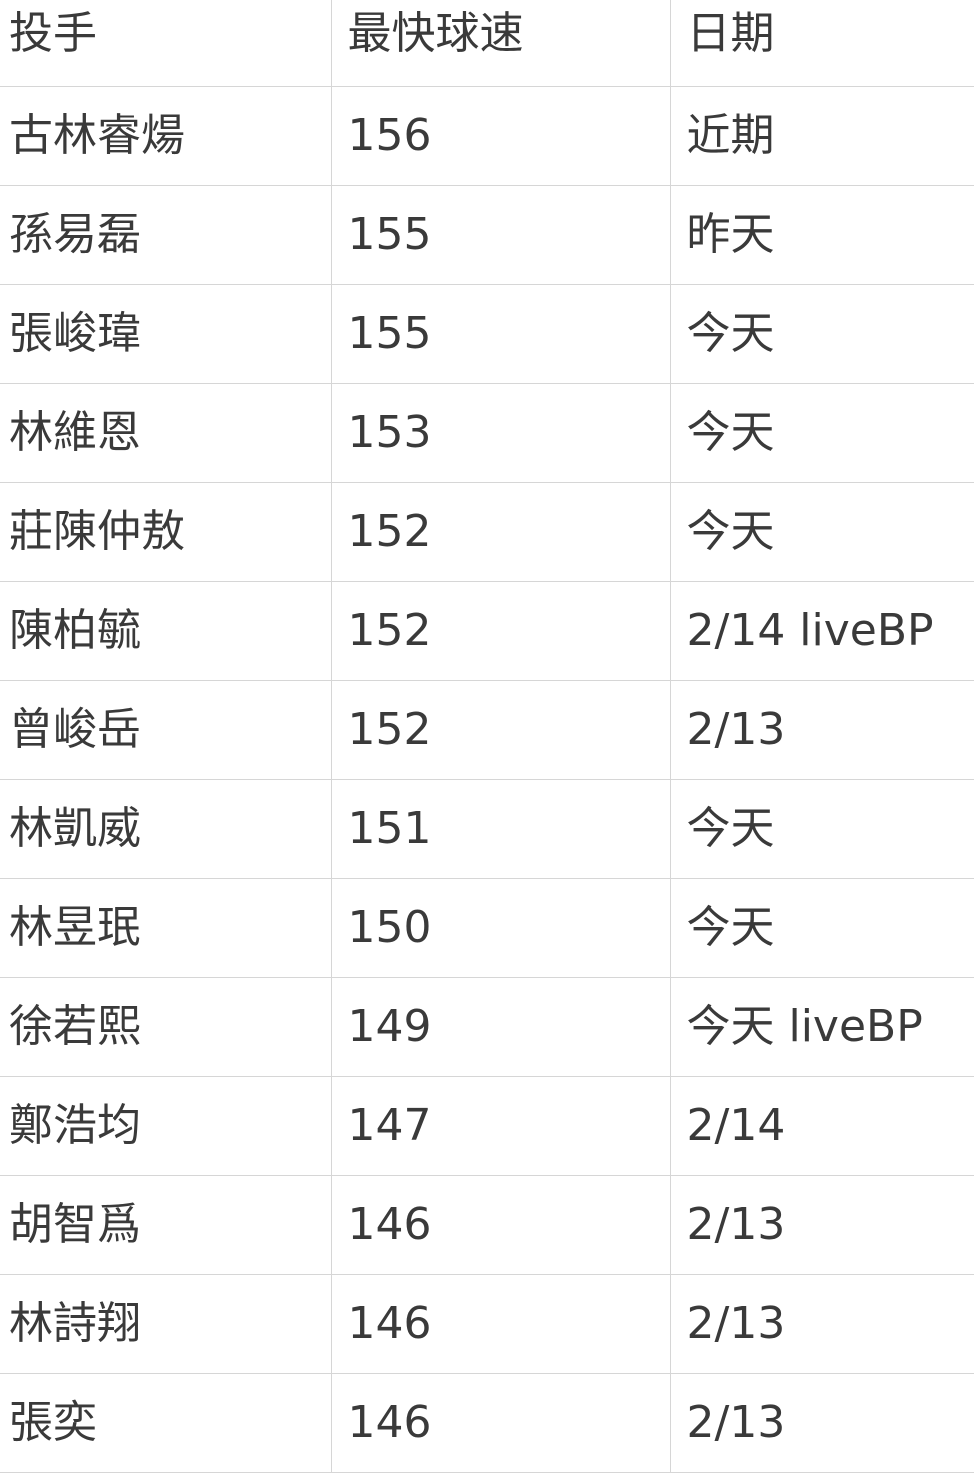  I want to click on speed-cell: 149, so click(501, 1027).